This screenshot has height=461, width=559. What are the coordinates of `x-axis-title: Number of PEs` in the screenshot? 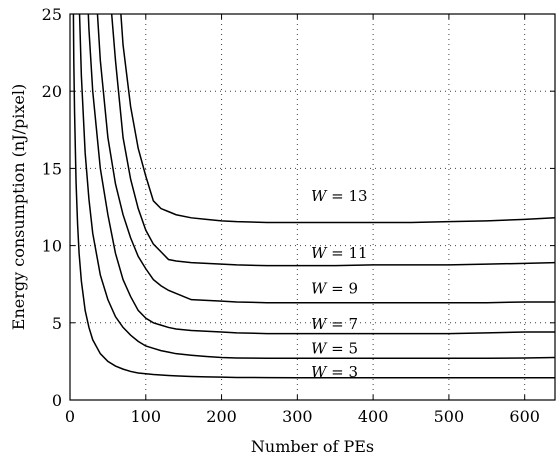 It's located at (312, 446).